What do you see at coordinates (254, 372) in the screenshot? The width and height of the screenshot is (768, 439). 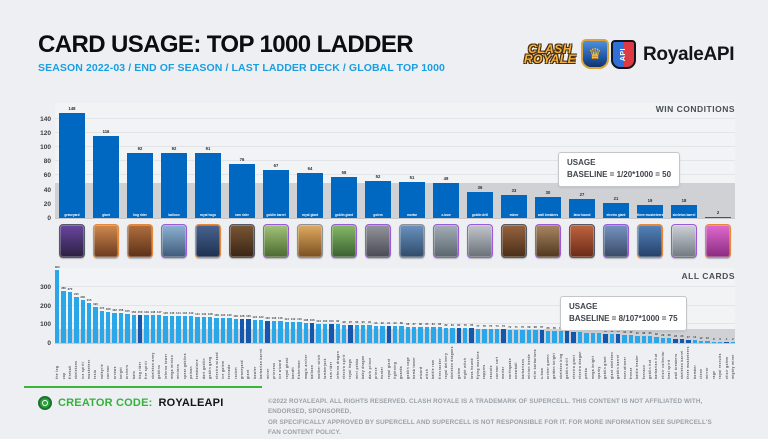 I see `x-label-bowler: bowler` at bounding box center [254, 372].